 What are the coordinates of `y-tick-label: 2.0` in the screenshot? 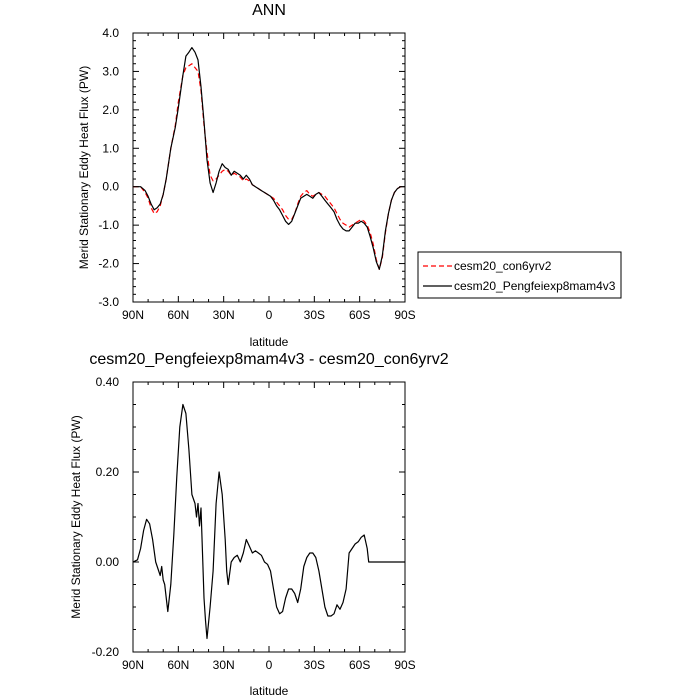 It's located at (110, 110).